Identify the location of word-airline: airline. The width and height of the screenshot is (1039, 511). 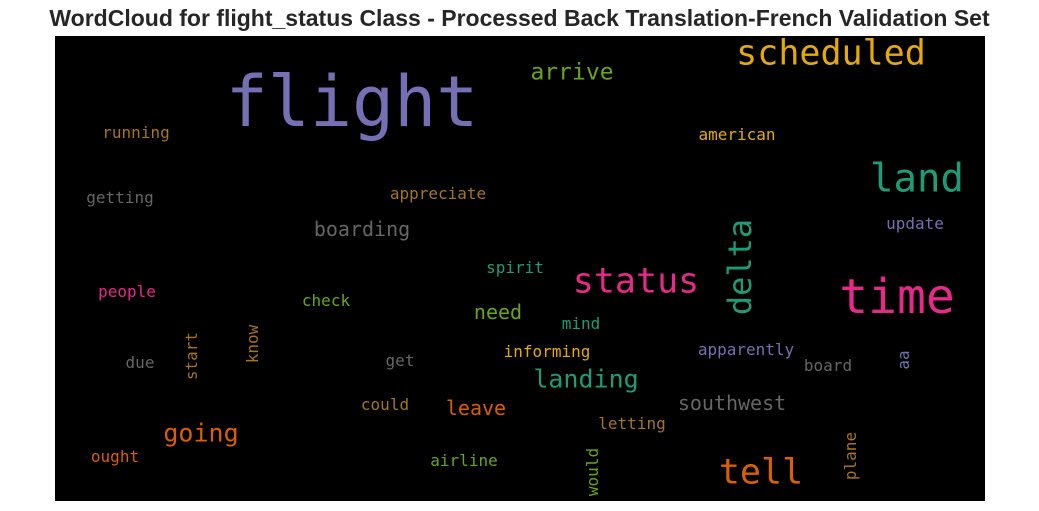
(464, 460).